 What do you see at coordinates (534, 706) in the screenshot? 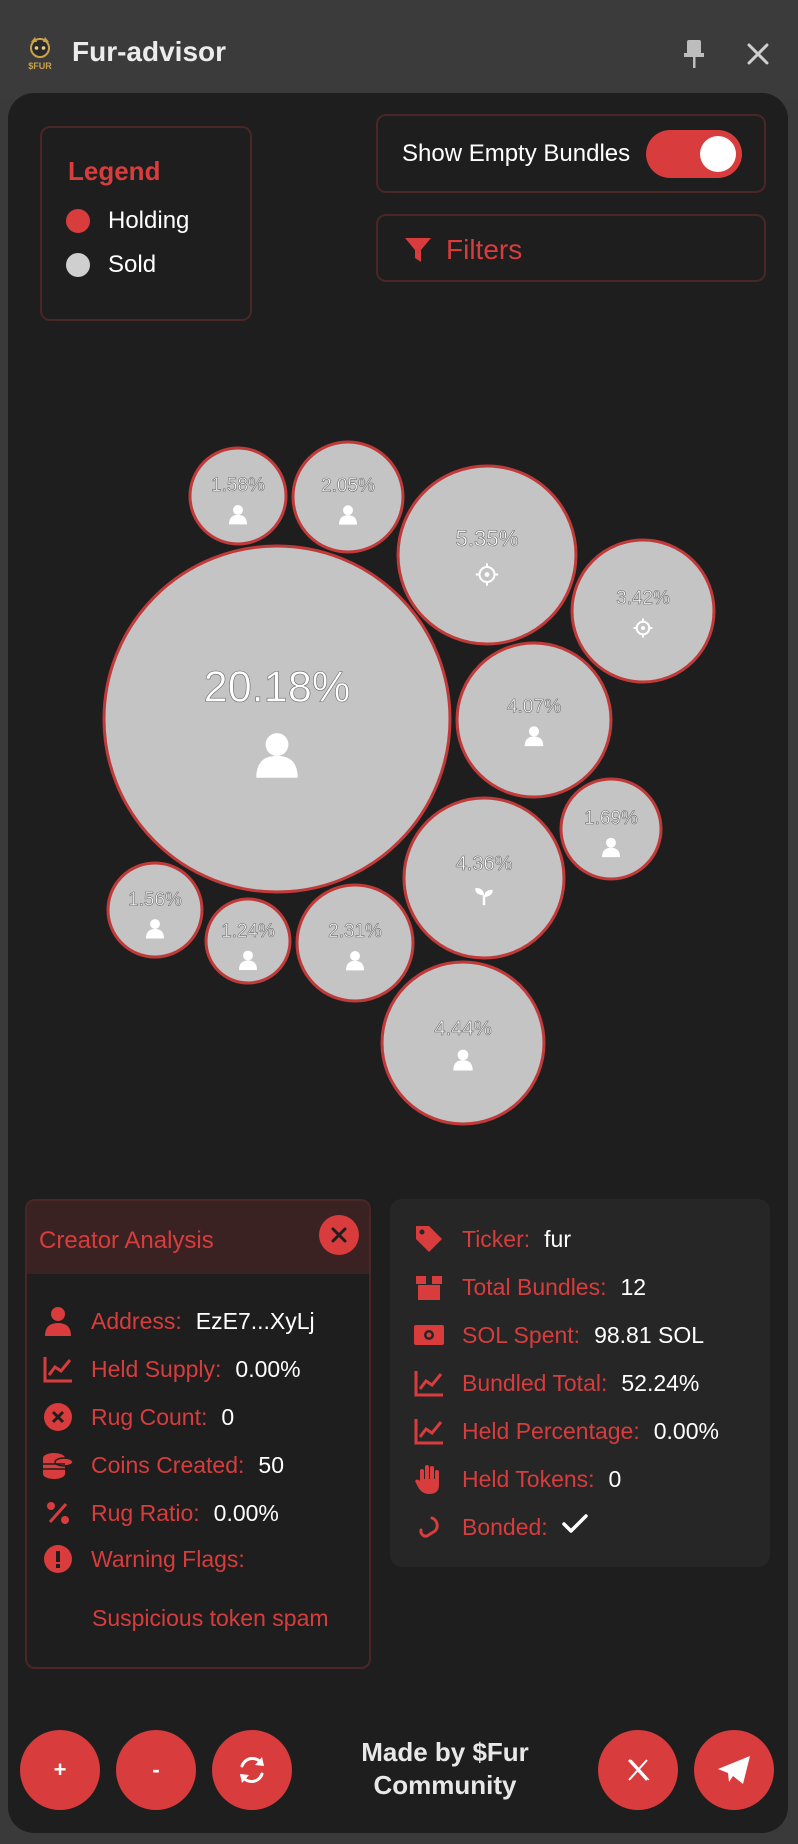
I see `bubble-percentage: 4.07%` at bounding box center [534, 706].